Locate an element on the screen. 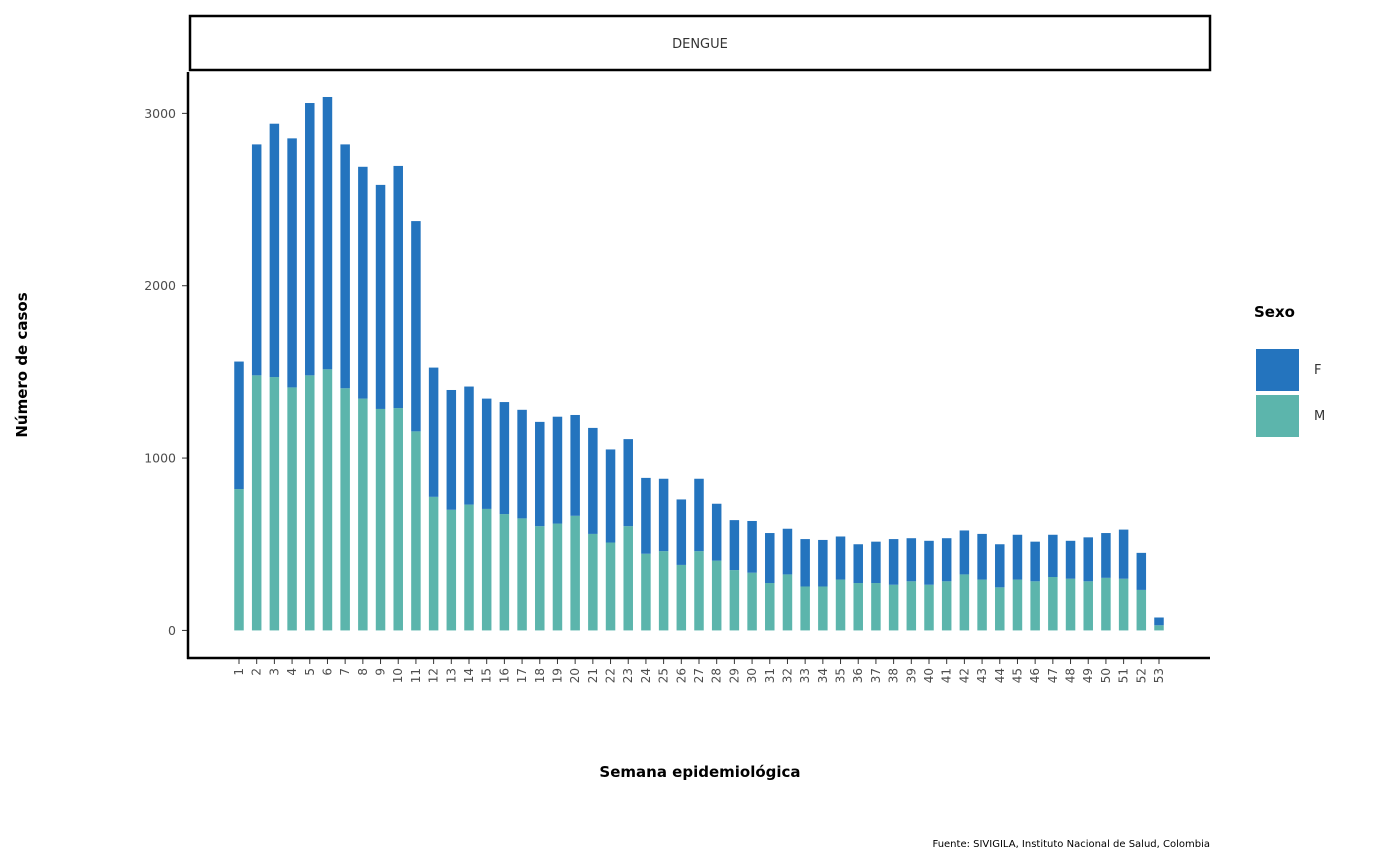  x-tick-label: 47 is located at coordinates (1053, 675).